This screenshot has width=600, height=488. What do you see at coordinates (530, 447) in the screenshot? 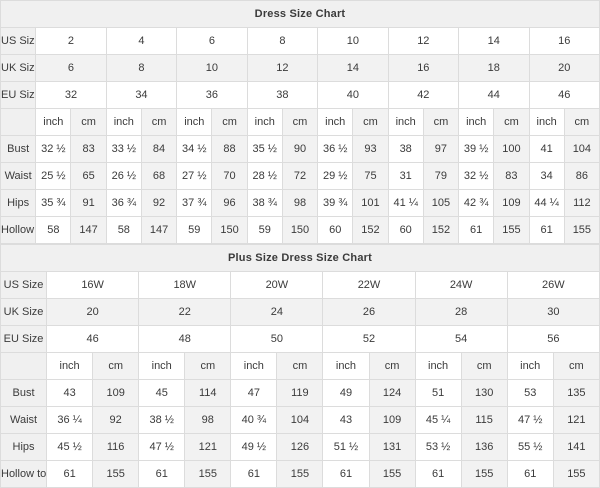
I see `measure-inch-cell: 55 ½` at bounding box center [530, 447].